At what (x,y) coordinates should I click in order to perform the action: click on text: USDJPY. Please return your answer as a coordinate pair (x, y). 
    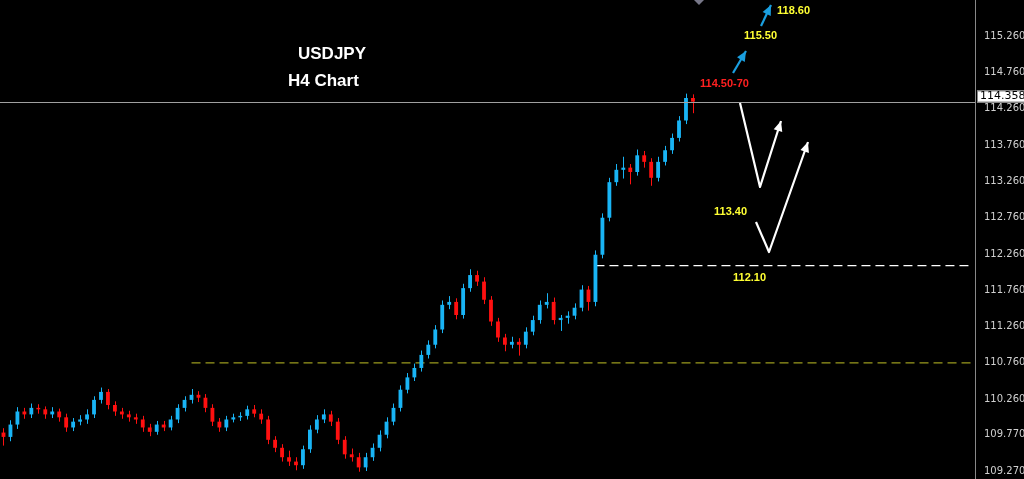
    Looking at the image, I should click on (332, 54).